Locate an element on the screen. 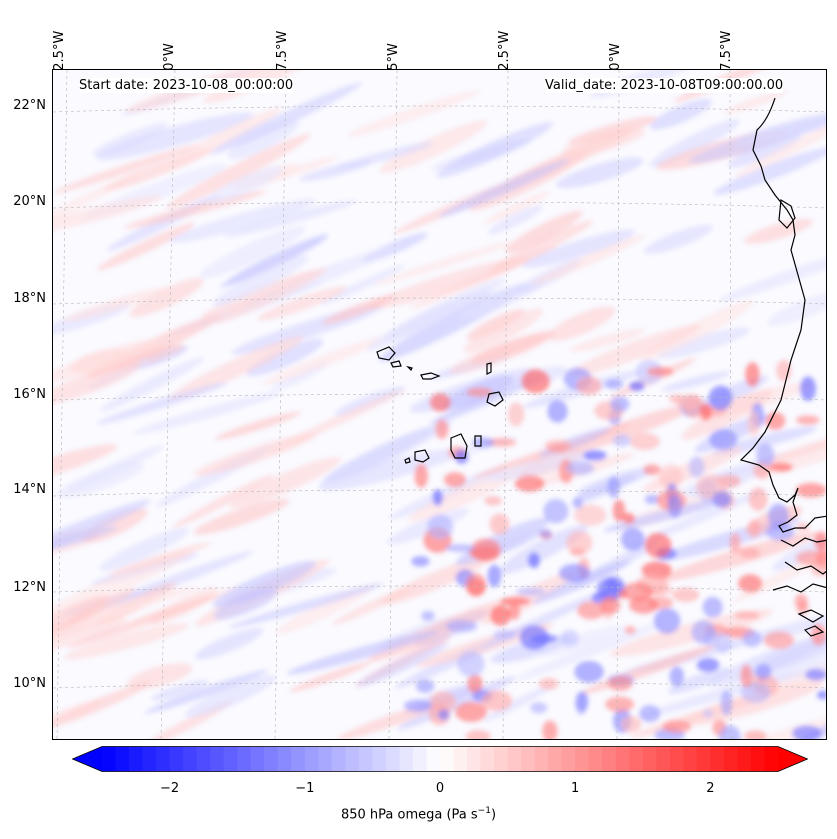 This screenshot has width=837, height=839. lat-tick-label: 12°N is located at coordinates (29, 587).